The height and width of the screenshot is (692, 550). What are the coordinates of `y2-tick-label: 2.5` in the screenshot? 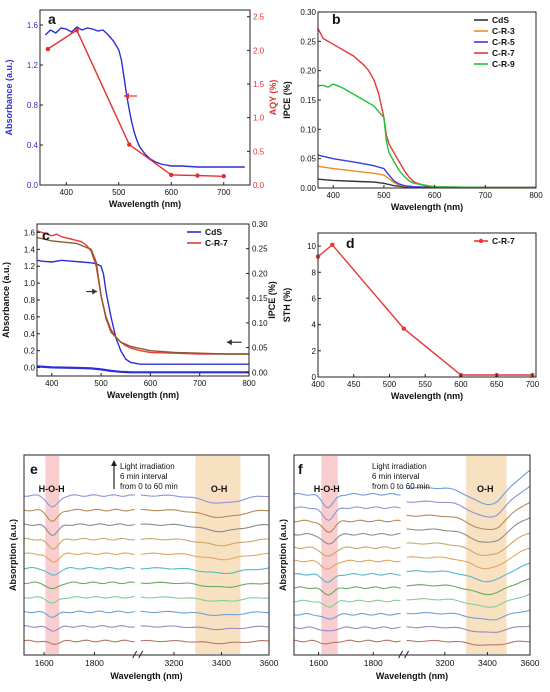 It's located at (259, 17).